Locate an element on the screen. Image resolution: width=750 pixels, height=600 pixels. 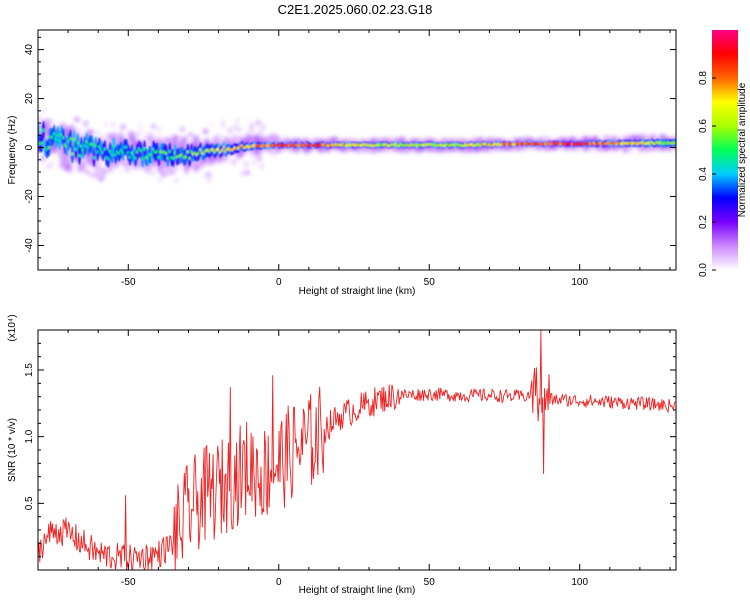
colorbar-tick-label: 0.4 is located at coordinates (703, 174).